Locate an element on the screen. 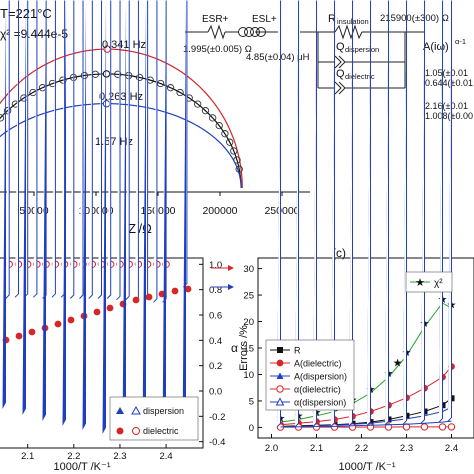  errors-x-label: 1000/T /K⁻¹ is located at coordinates (367, 467).